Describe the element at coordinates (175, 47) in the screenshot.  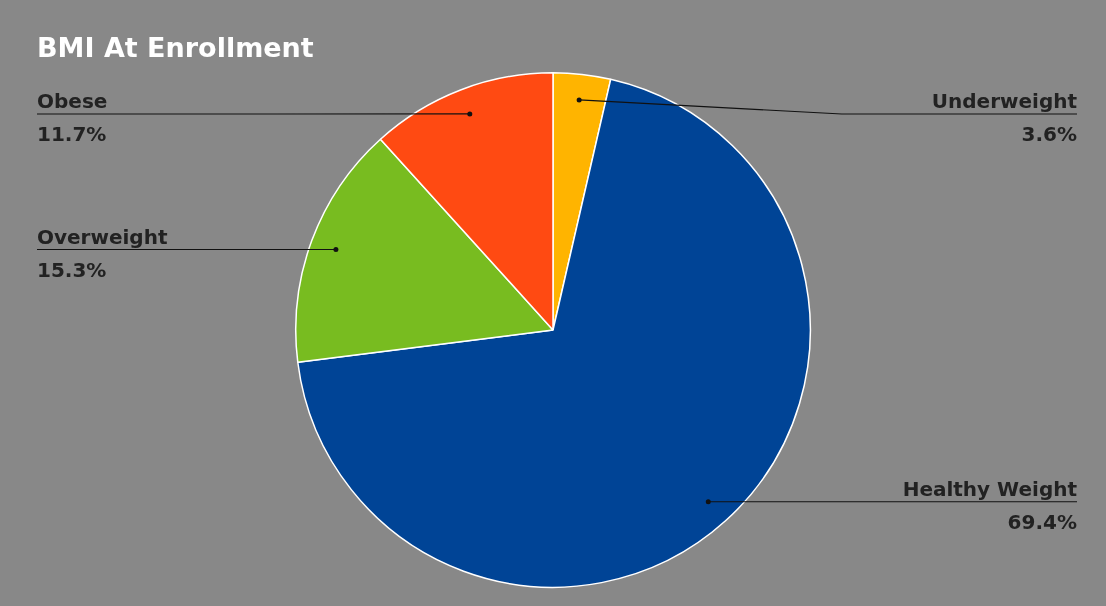
I see `chart-title: BMI At Enrollment` at that location.